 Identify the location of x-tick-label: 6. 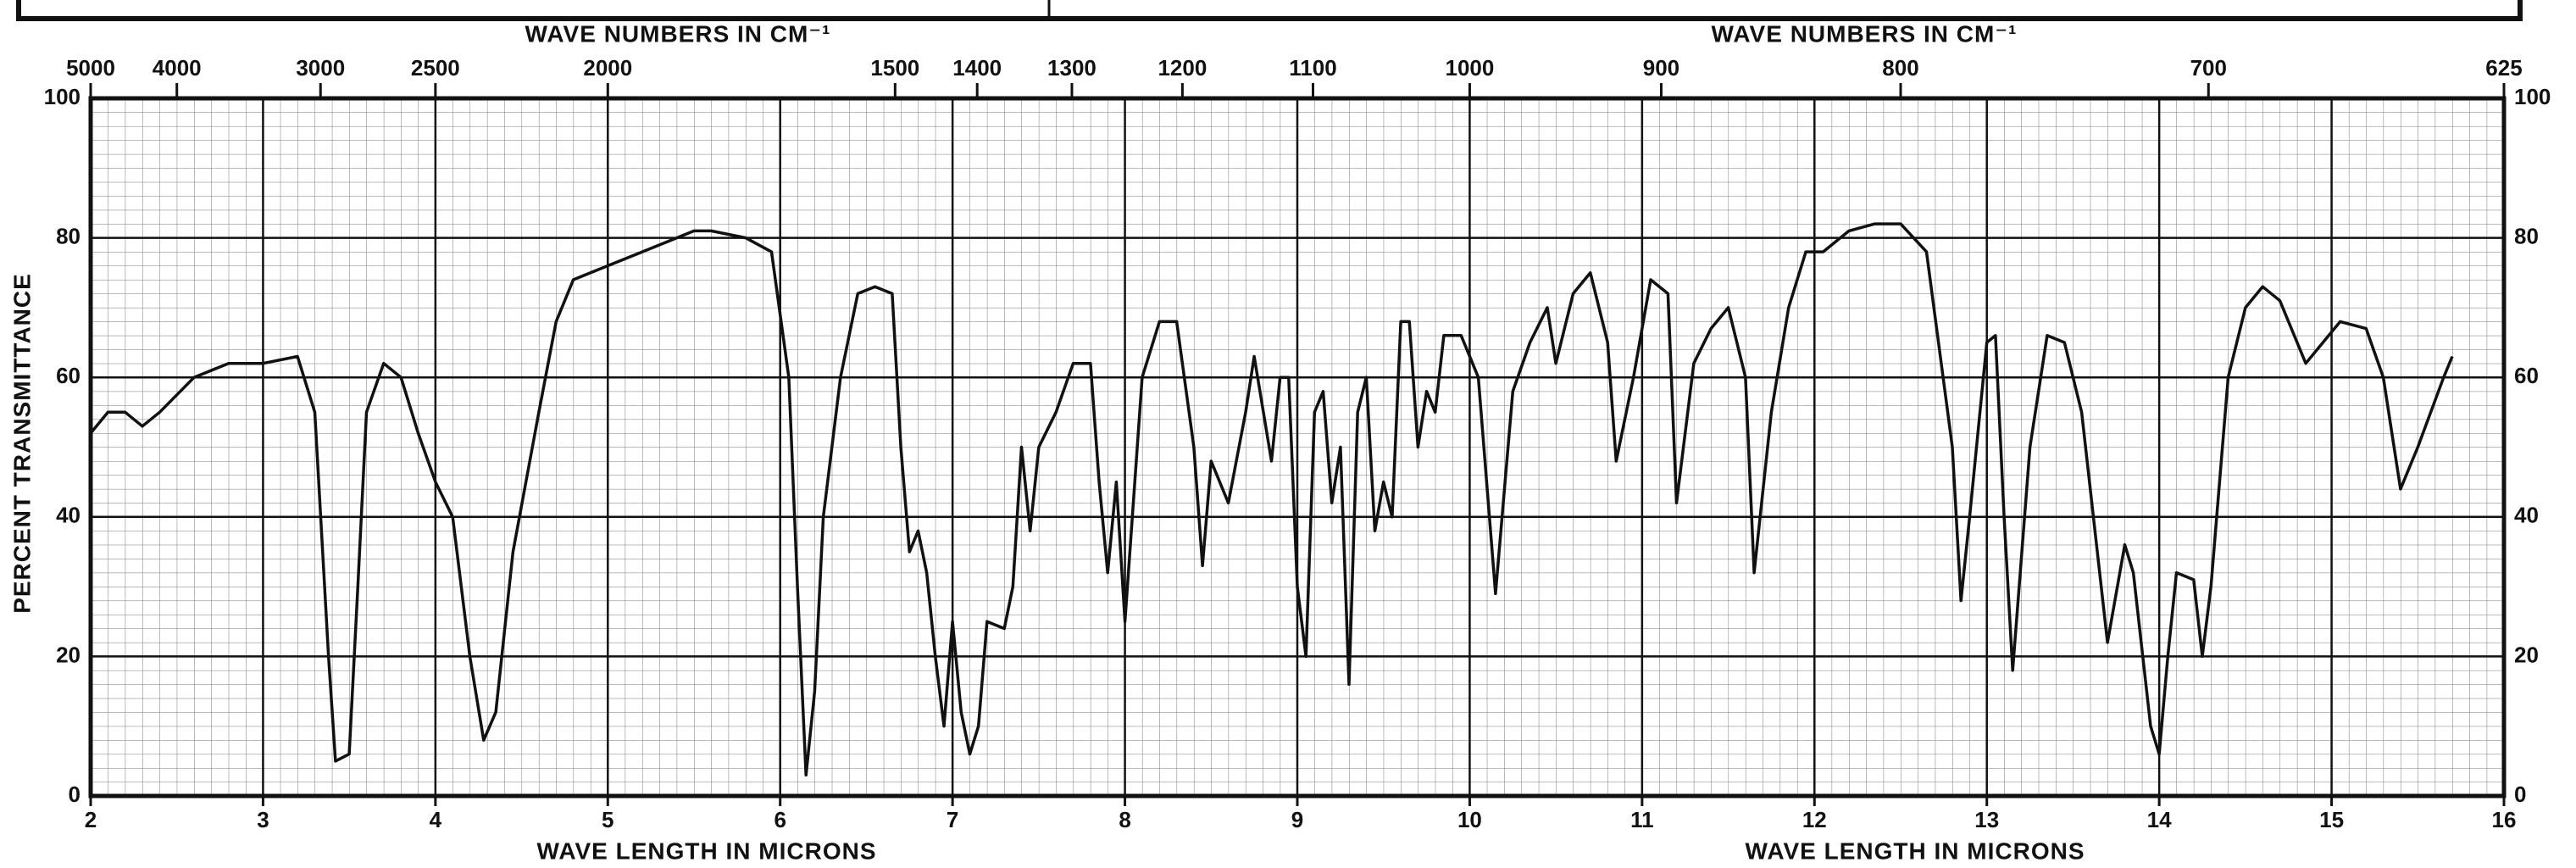
(780, 819).